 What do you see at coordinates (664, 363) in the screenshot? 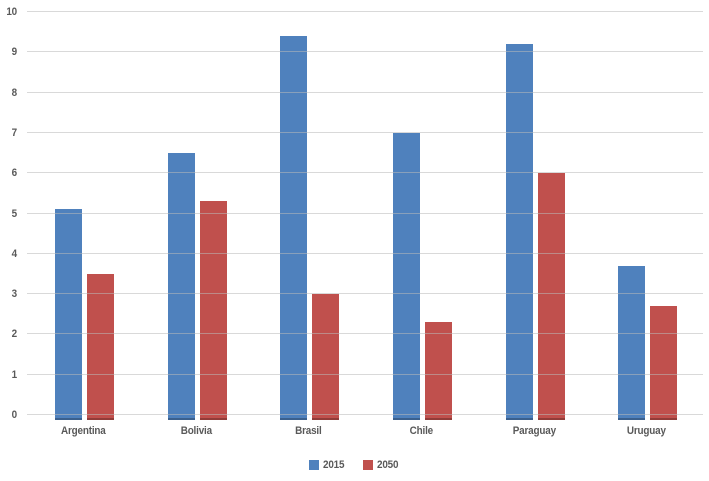
I see `bar-uruguay-2050` at bounding box center [664, 363].